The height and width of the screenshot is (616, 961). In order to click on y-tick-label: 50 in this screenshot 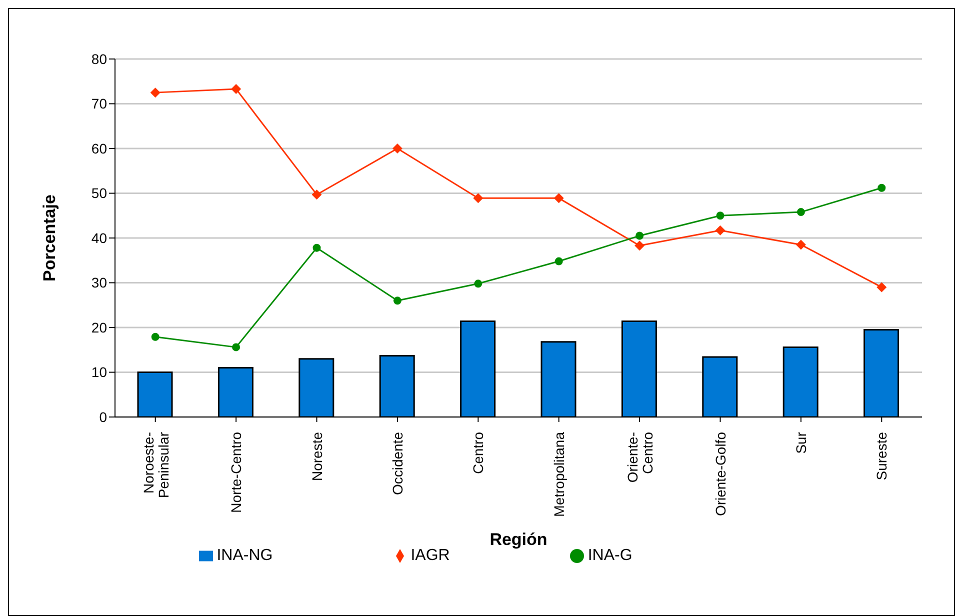, I will do `click(99, 193)`.